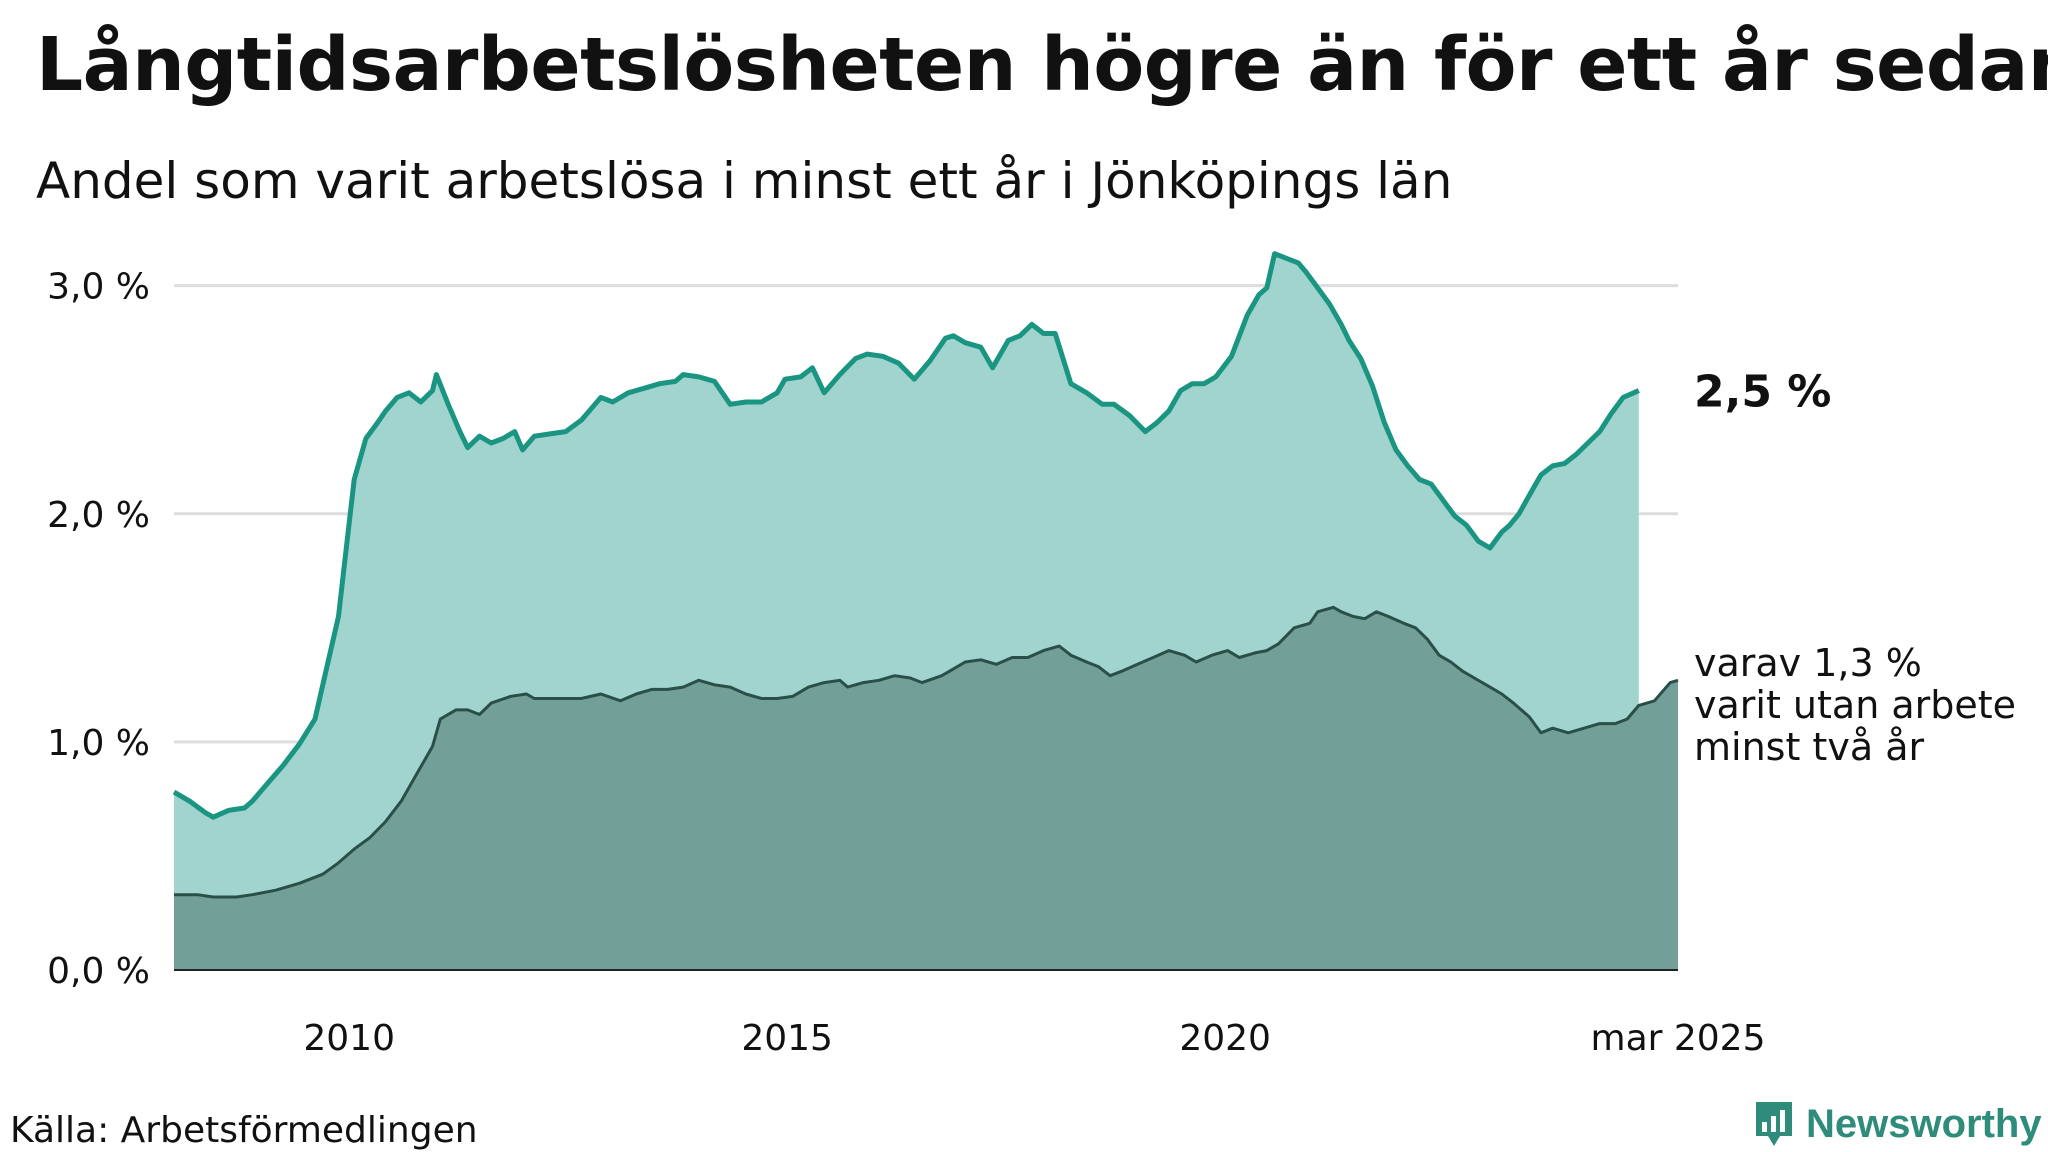  I want to click on newsworthy-logo: Newsworthy, so click(1897, 1124).